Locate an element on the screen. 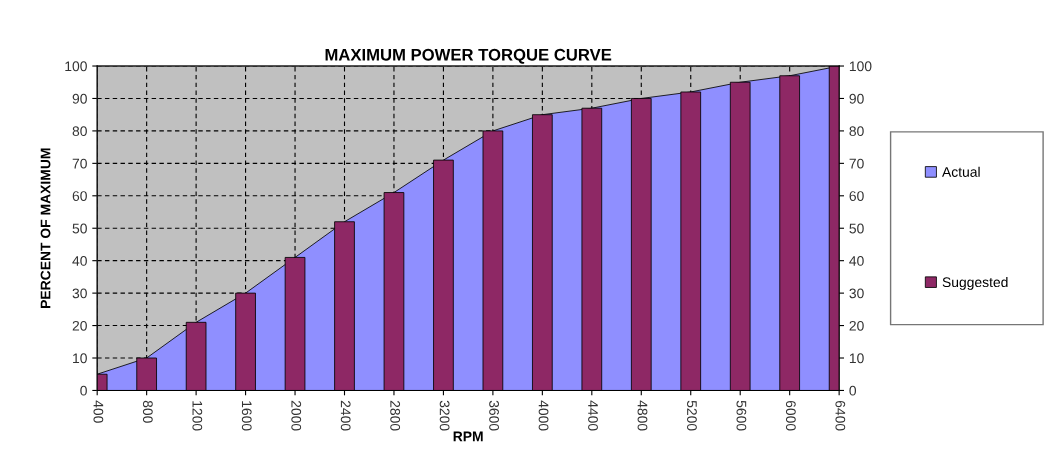 The width and height of the screenshot is (1045, 475). x-tick-label: 2400 is located at coordinates (345, 415).